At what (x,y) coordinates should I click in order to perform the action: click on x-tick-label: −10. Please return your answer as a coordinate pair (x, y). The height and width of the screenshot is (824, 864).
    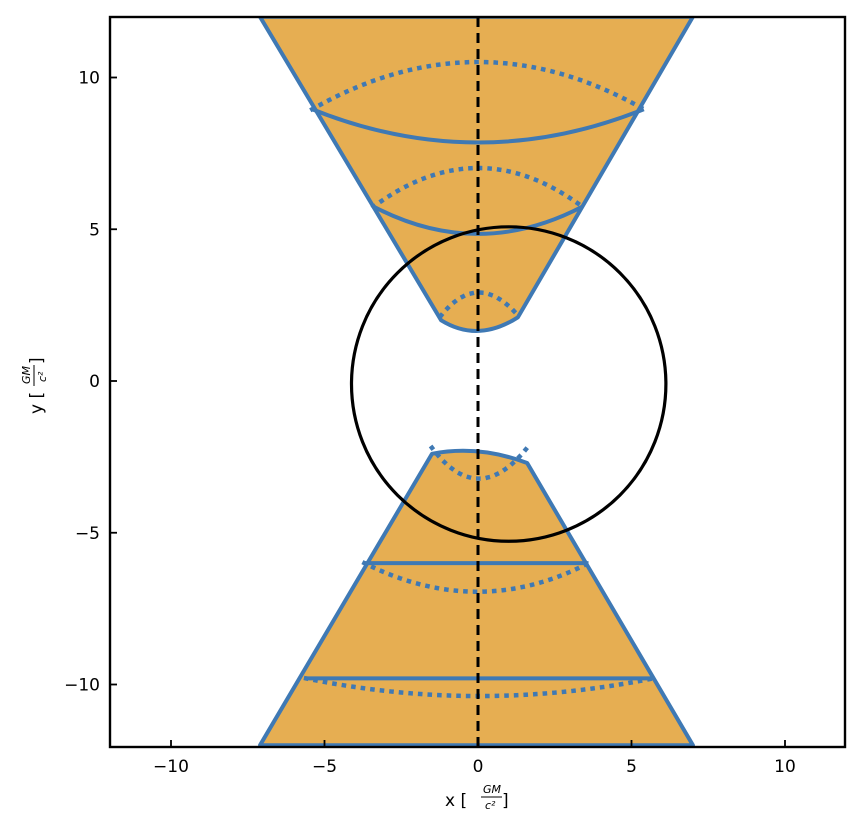
    Looking at the image, I should click on (171, 767).